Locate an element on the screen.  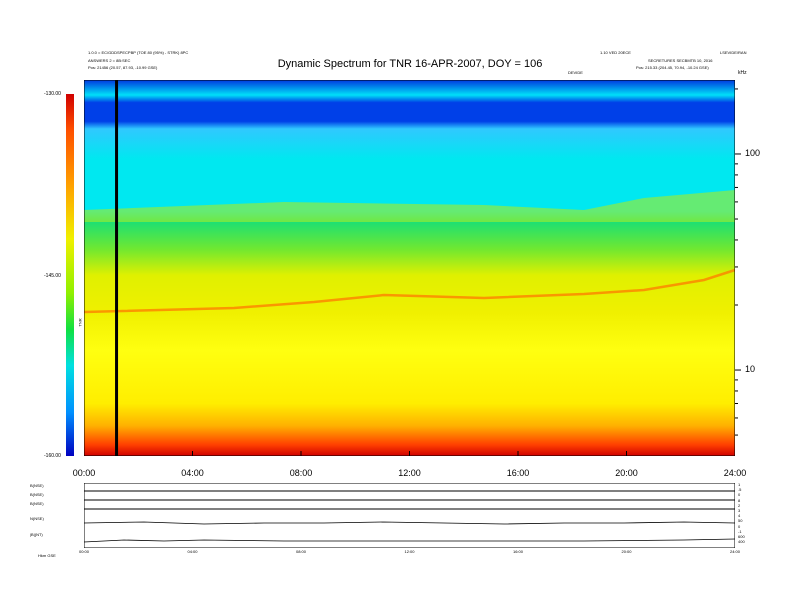
plasma-line-trace is located at coordinates (409, 291).